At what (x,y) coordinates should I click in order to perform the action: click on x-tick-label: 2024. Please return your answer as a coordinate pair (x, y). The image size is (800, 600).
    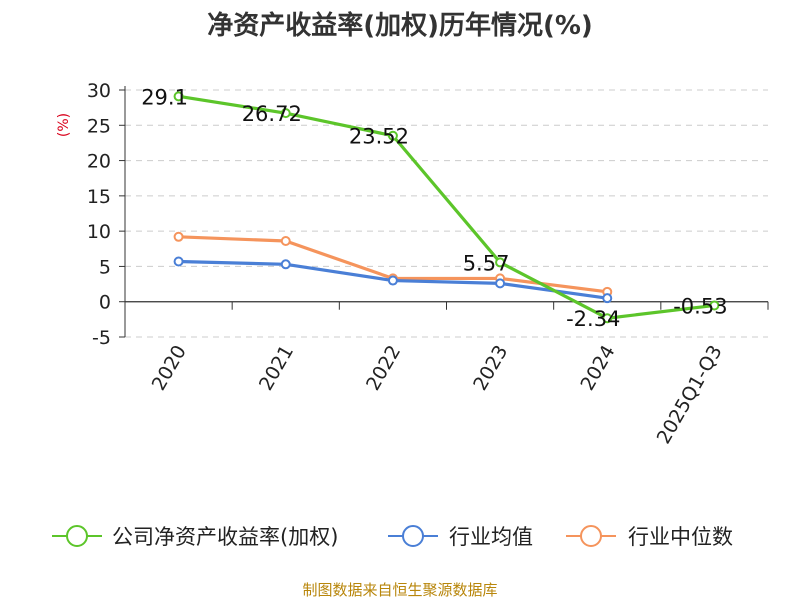
    Looking at the image, I should click on (597, 368).